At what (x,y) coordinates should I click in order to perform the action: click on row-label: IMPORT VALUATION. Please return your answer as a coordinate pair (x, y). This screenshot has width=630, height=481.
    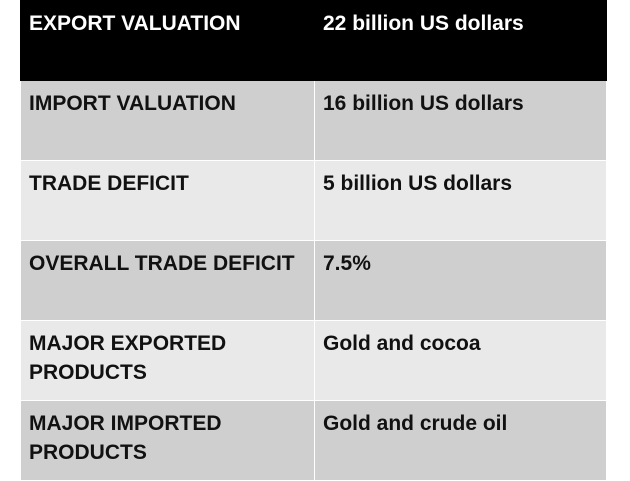
    Looking at the image, I should click on (167, 120).